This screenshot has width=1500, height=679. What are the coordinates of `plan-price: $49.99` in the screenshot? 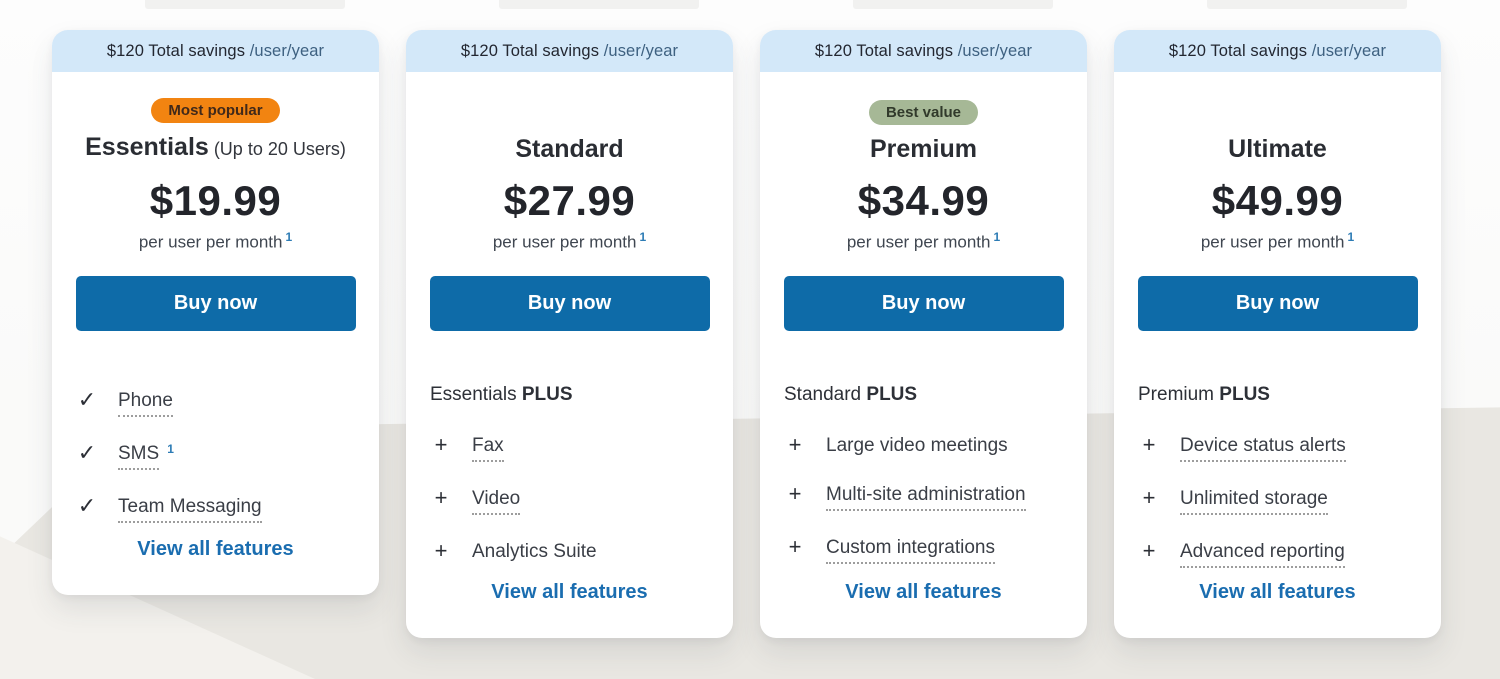 It's located at (1277, 200).